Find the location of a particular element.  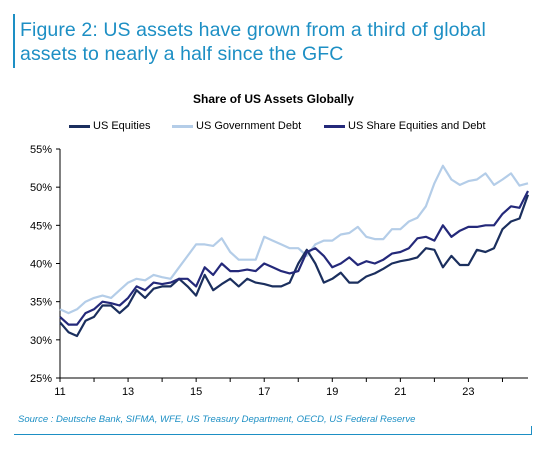

legend-swatch-us-equities is located at coordinates (79, 126).